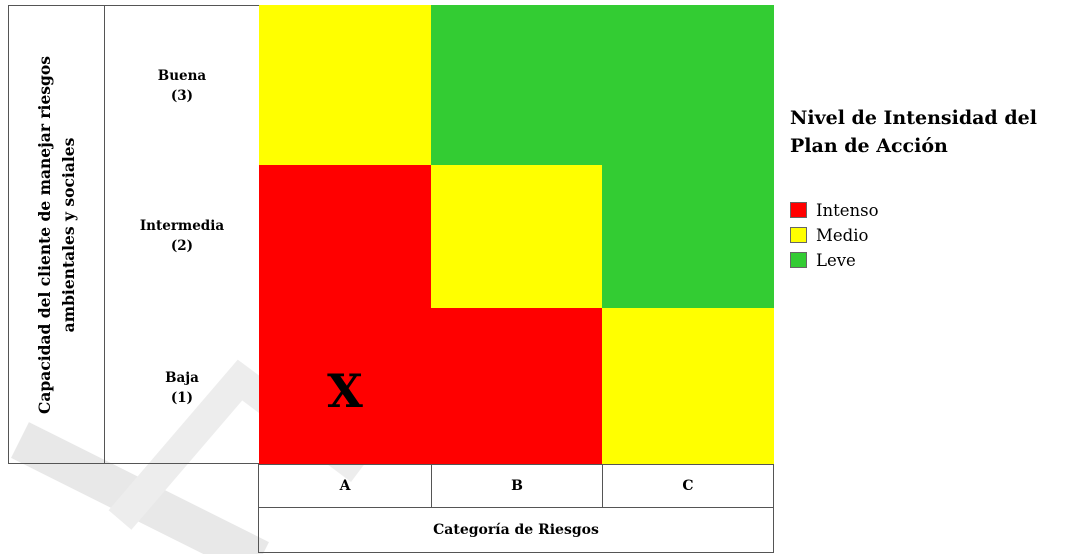 Image resolution: width=1075 pixels, height=554 pixels. What do you see at coordinates (68, 234) in the screenshot?
I see `y-axis-title-line2: ambientales y sociales` at bounding box center [68, 234].